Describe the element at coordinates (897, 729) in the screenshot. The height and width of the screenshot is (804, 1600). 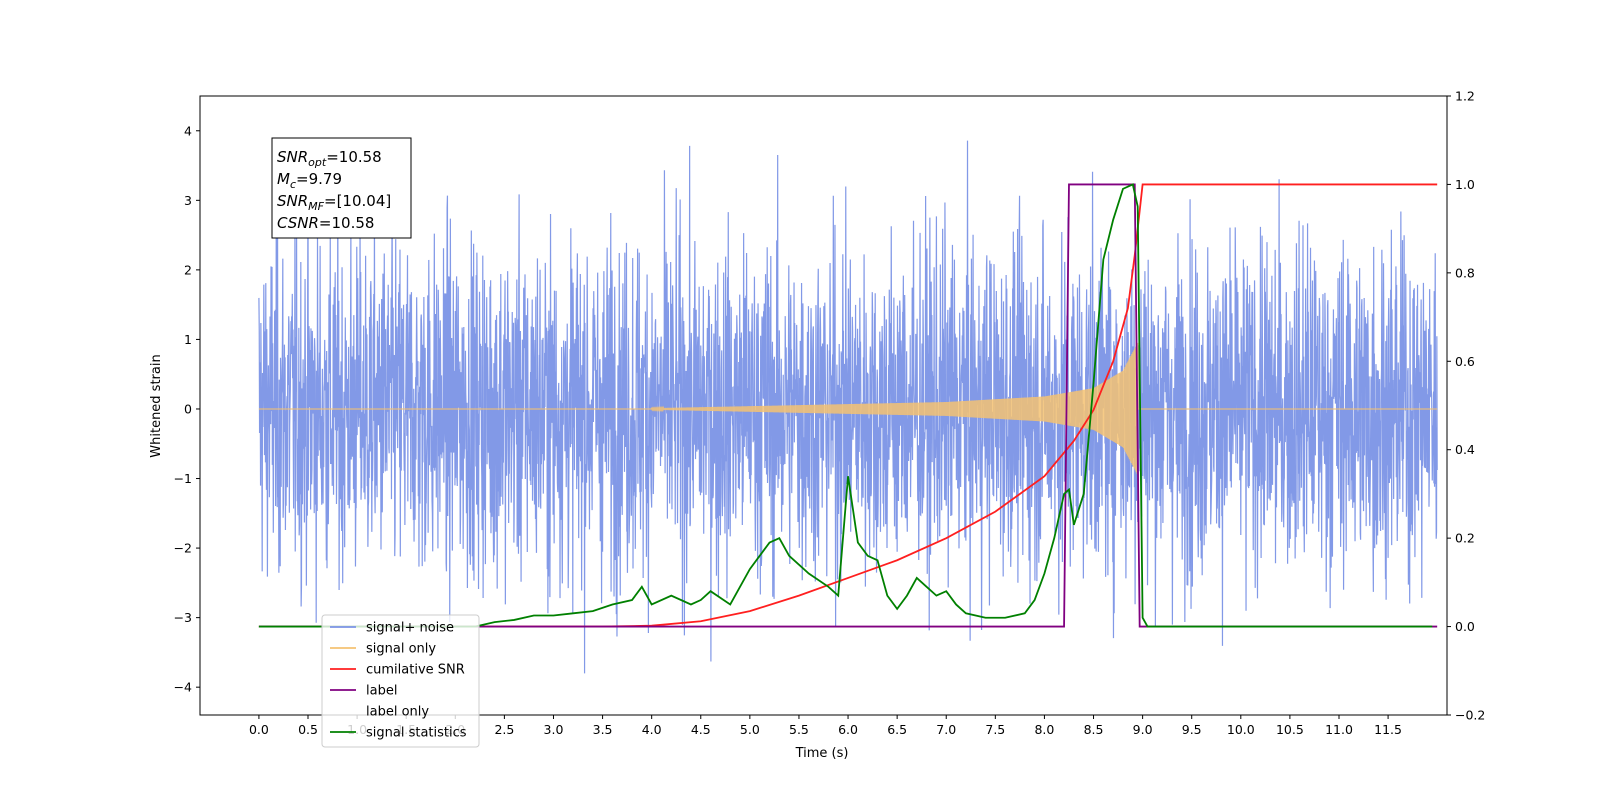
I see `x-tick-label: 6.5` at that location.